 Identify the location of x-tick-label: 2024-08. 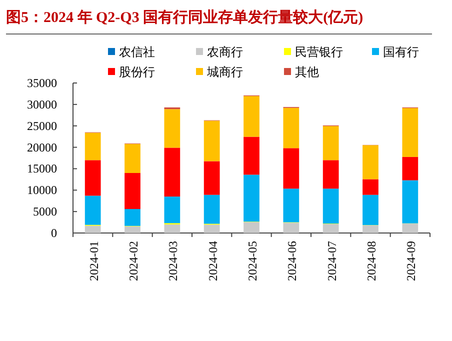
(371, 261).